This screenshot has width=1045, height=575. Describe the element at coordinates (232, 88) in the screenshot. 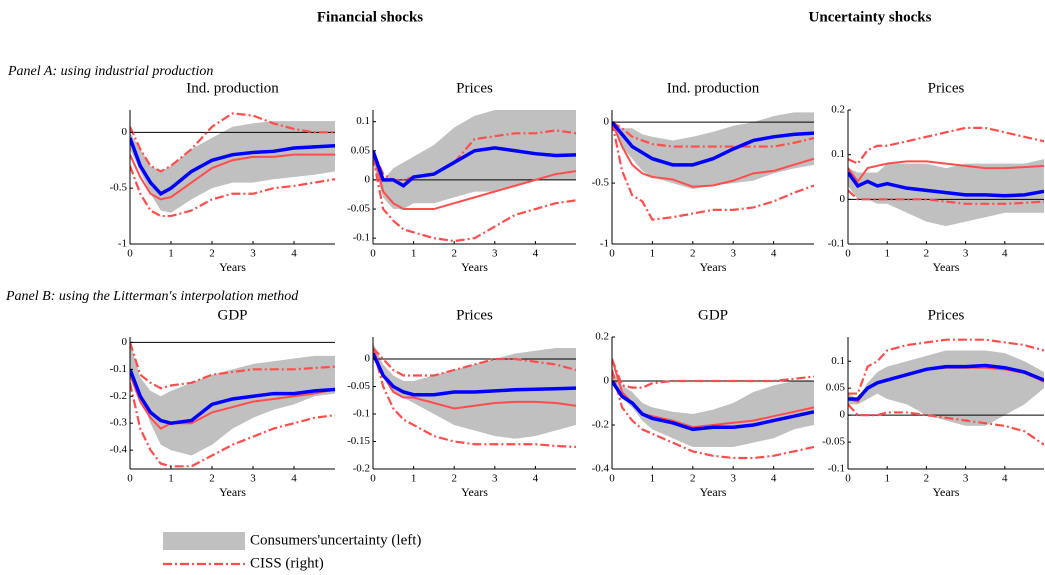

I see `chart-title: Ind. production` at that location.